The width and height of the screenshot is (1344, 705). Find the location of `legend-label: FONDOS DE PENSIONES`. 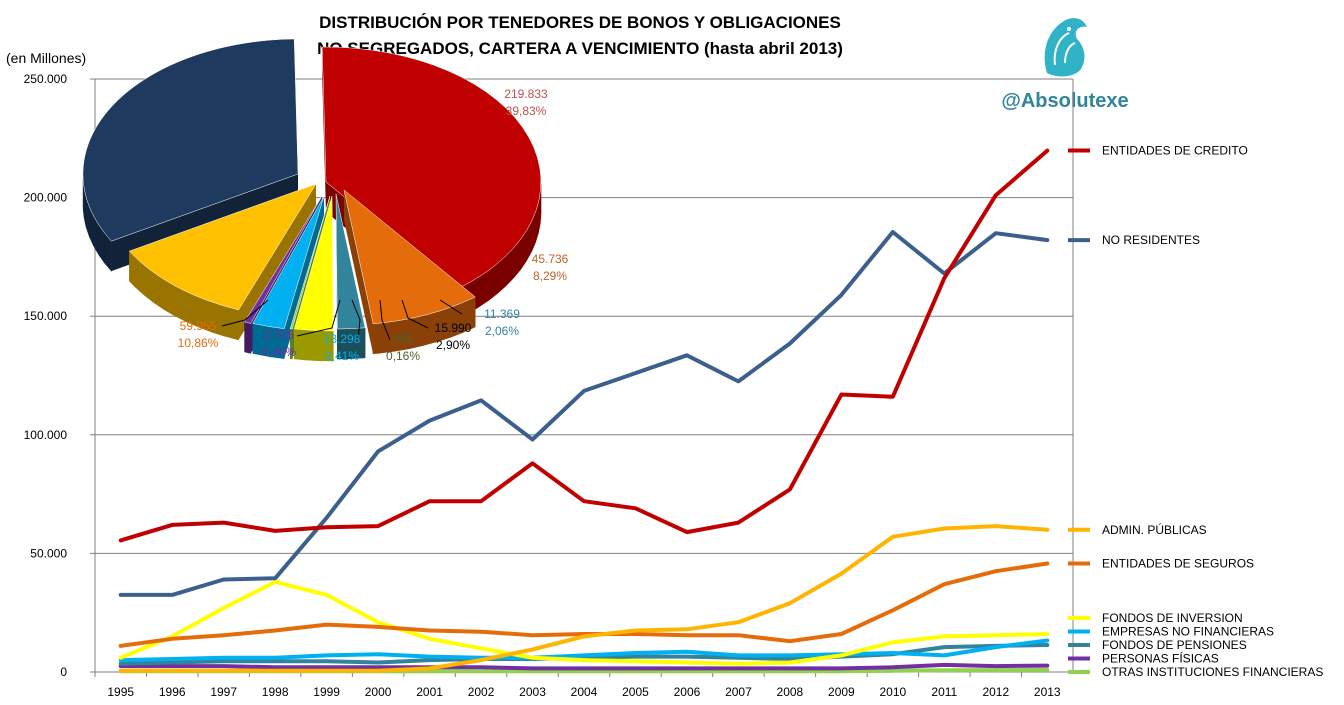

legend-label: FONDOS DE PENSIONES is located at coordinates (1174, 645).